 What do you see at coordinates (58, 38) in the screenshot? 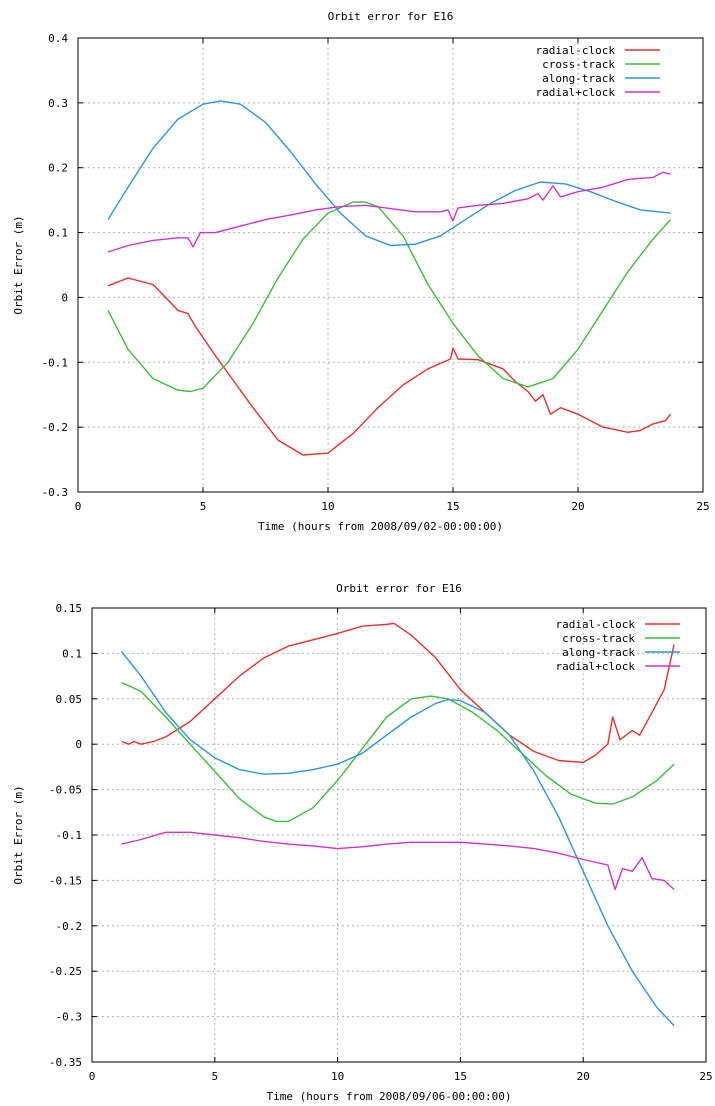
I see `y-tick-label: 0.4` at bounding box center [58, 38].